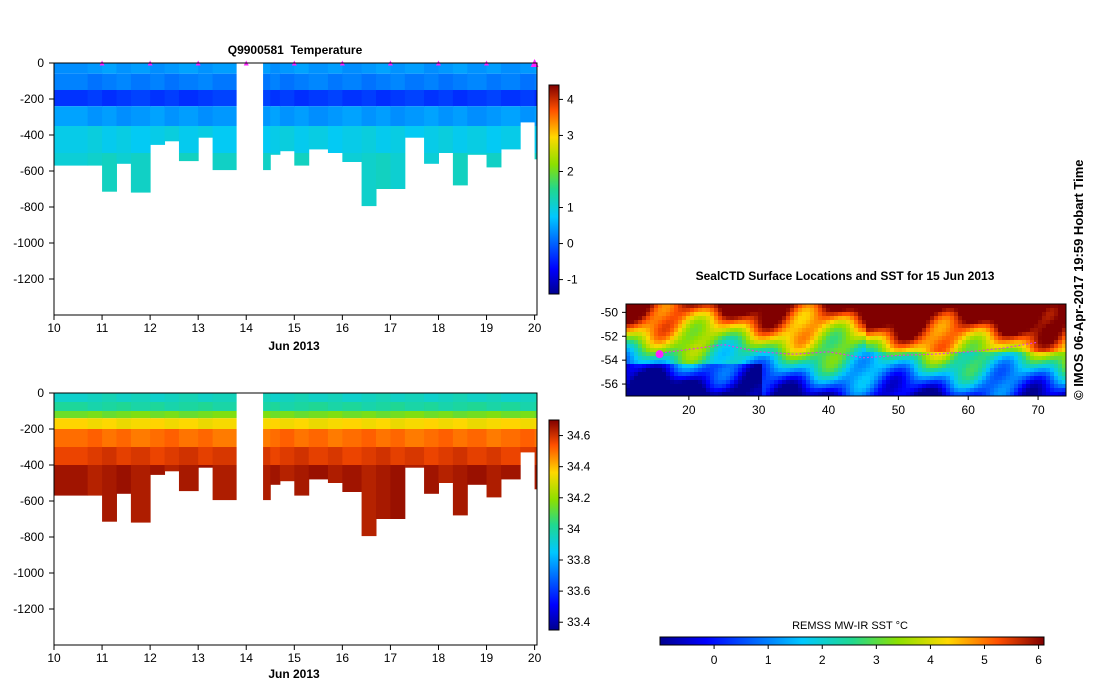 This screenshot has height=700, width=1099. I want to click on x-tick-label: 14, so click(247, 658).